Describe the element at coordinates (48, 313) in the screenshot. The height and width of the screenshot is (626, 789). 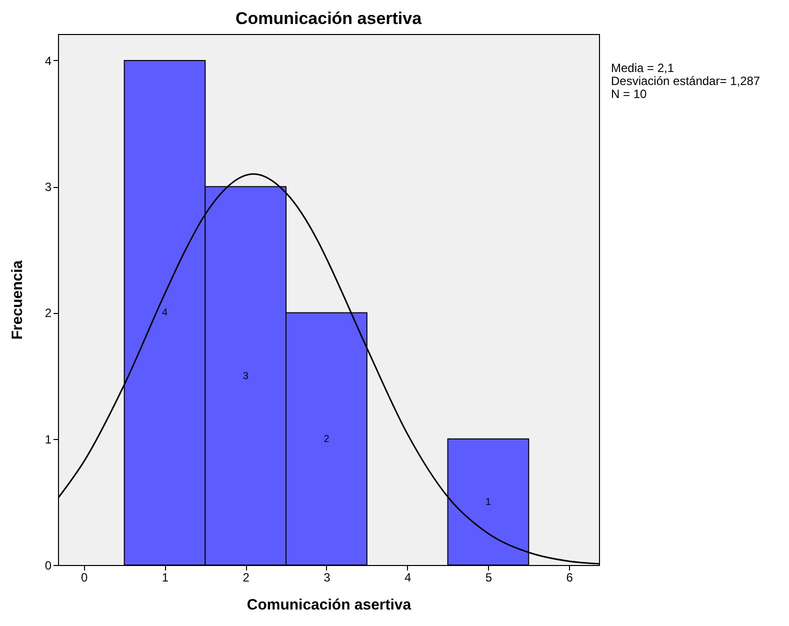
I see `y-tick-label: 2` at that location.